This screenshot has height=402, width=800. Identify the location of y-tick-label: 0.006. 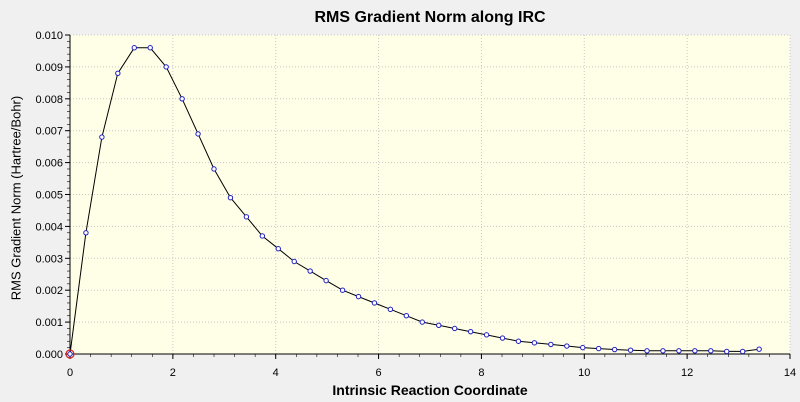
(49, 164).